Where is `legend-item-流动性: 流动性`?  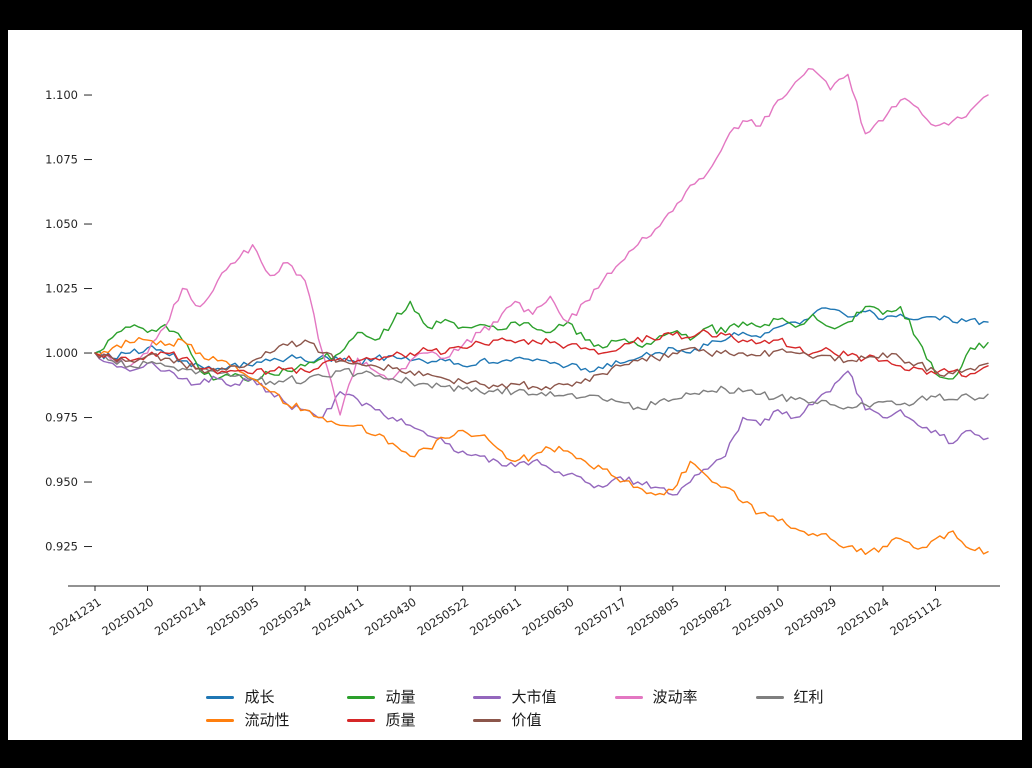
legend-item-流动性: 流动性 is located at coordinates (247, 720).